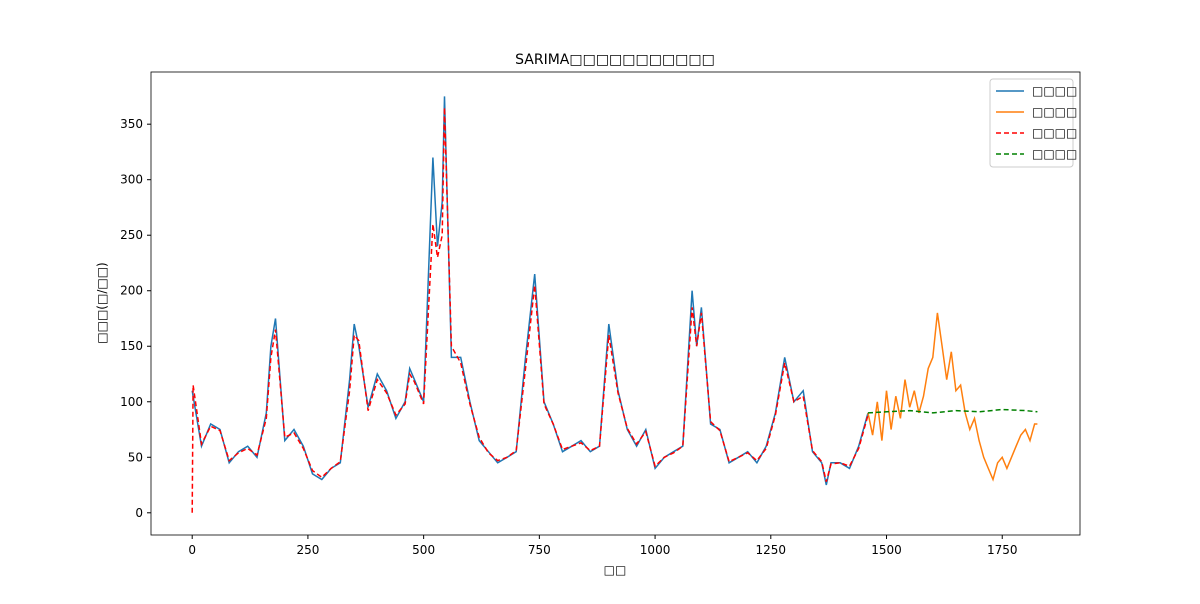 The height and width of the screenshot is (604, 1200). Describe the element at coordinates (131, 235) in the screenshot. I see `y-tick-label: 250` at that location.